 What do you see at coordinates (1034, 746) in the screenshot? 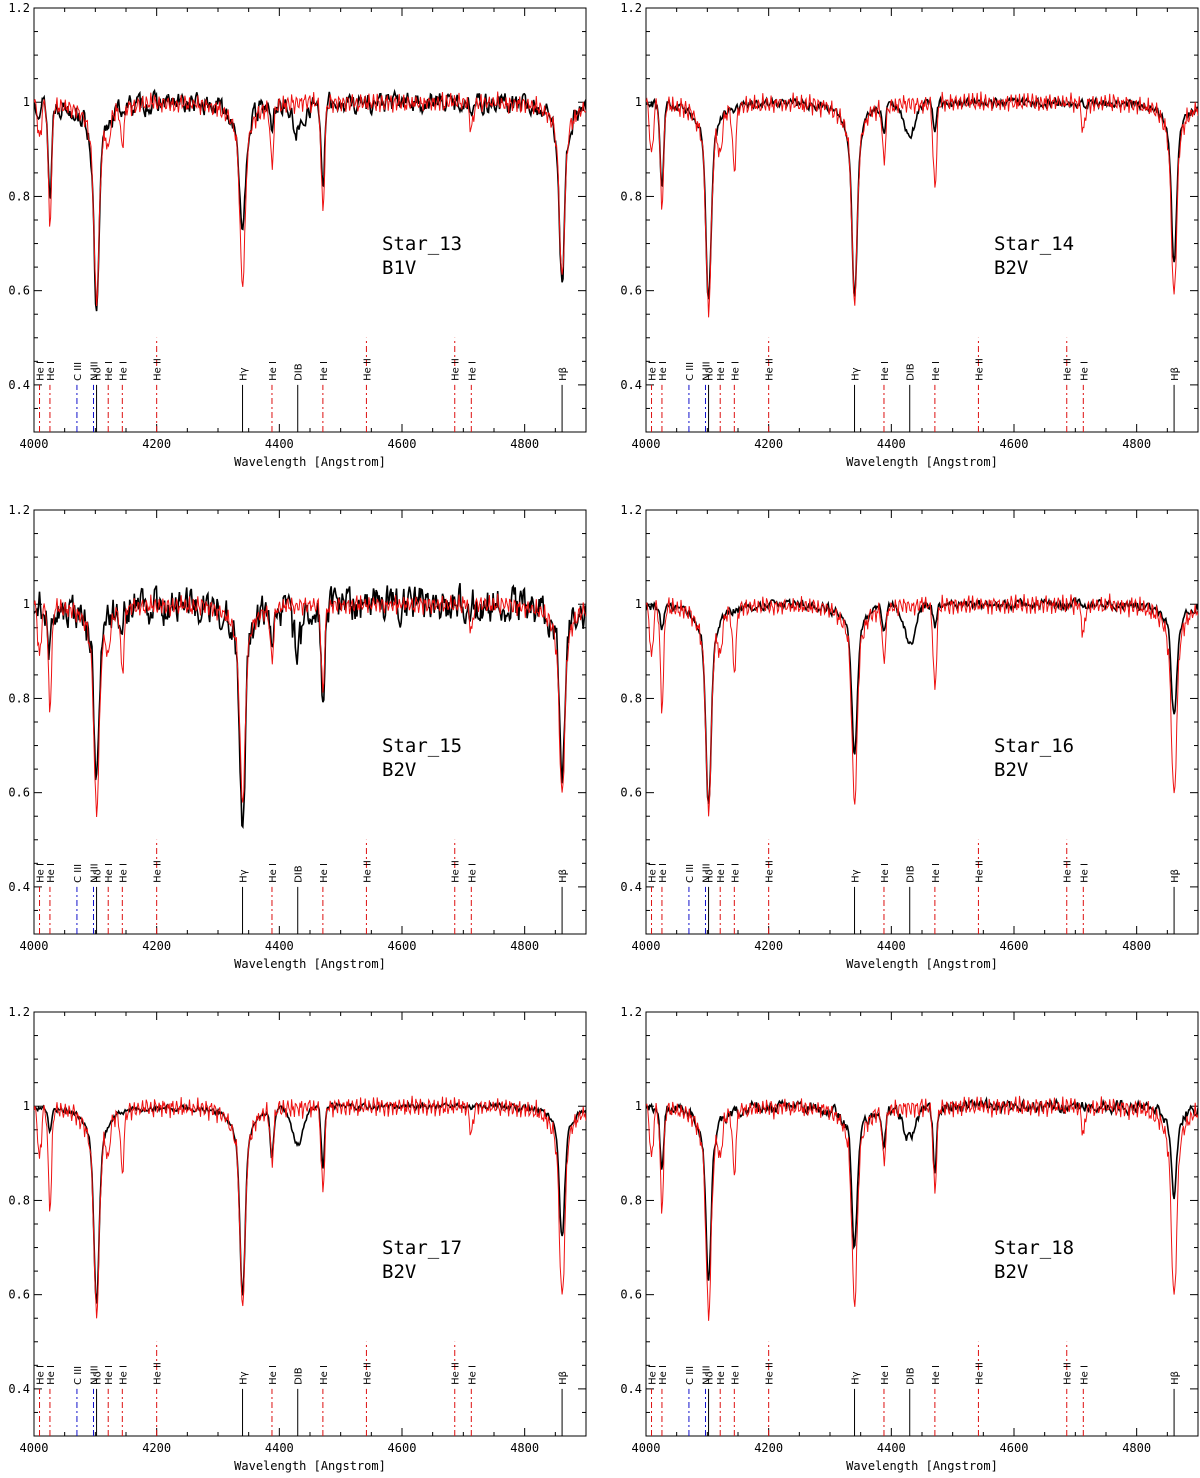
I see `star-name: Star_16` at bounding box center [1034, 746].